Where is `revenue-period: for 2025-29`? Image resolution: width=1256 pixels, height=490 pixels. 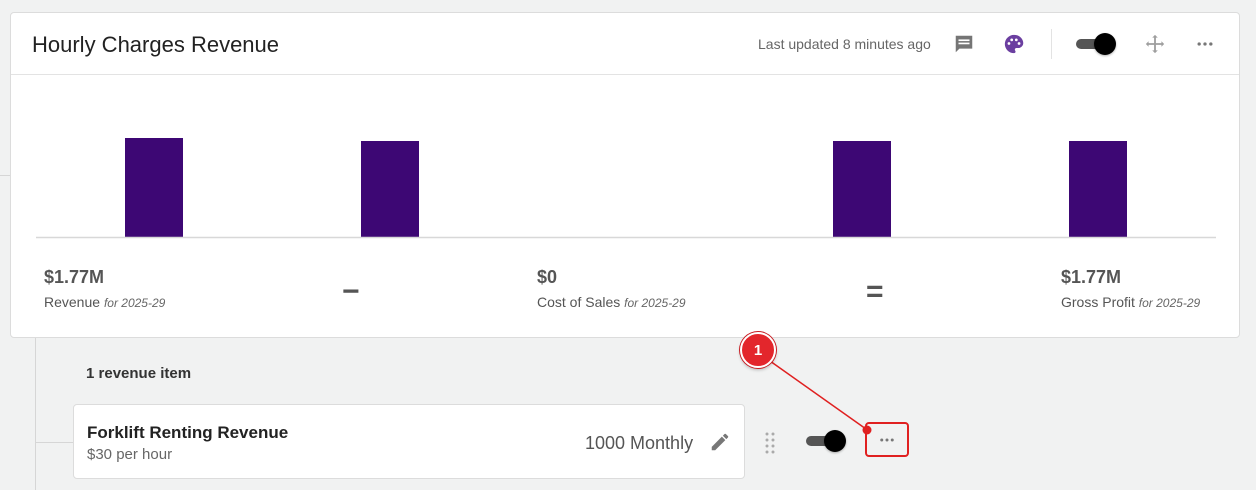
revenue-period: for 2025-29 is located at coordinates (134, 303).